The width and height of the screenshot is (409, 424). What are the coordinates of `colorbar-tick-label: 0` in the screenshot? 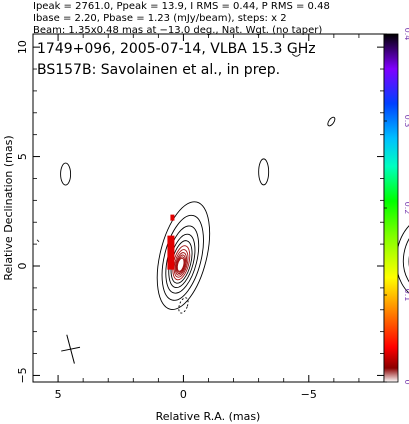 It's located at (406, 381).